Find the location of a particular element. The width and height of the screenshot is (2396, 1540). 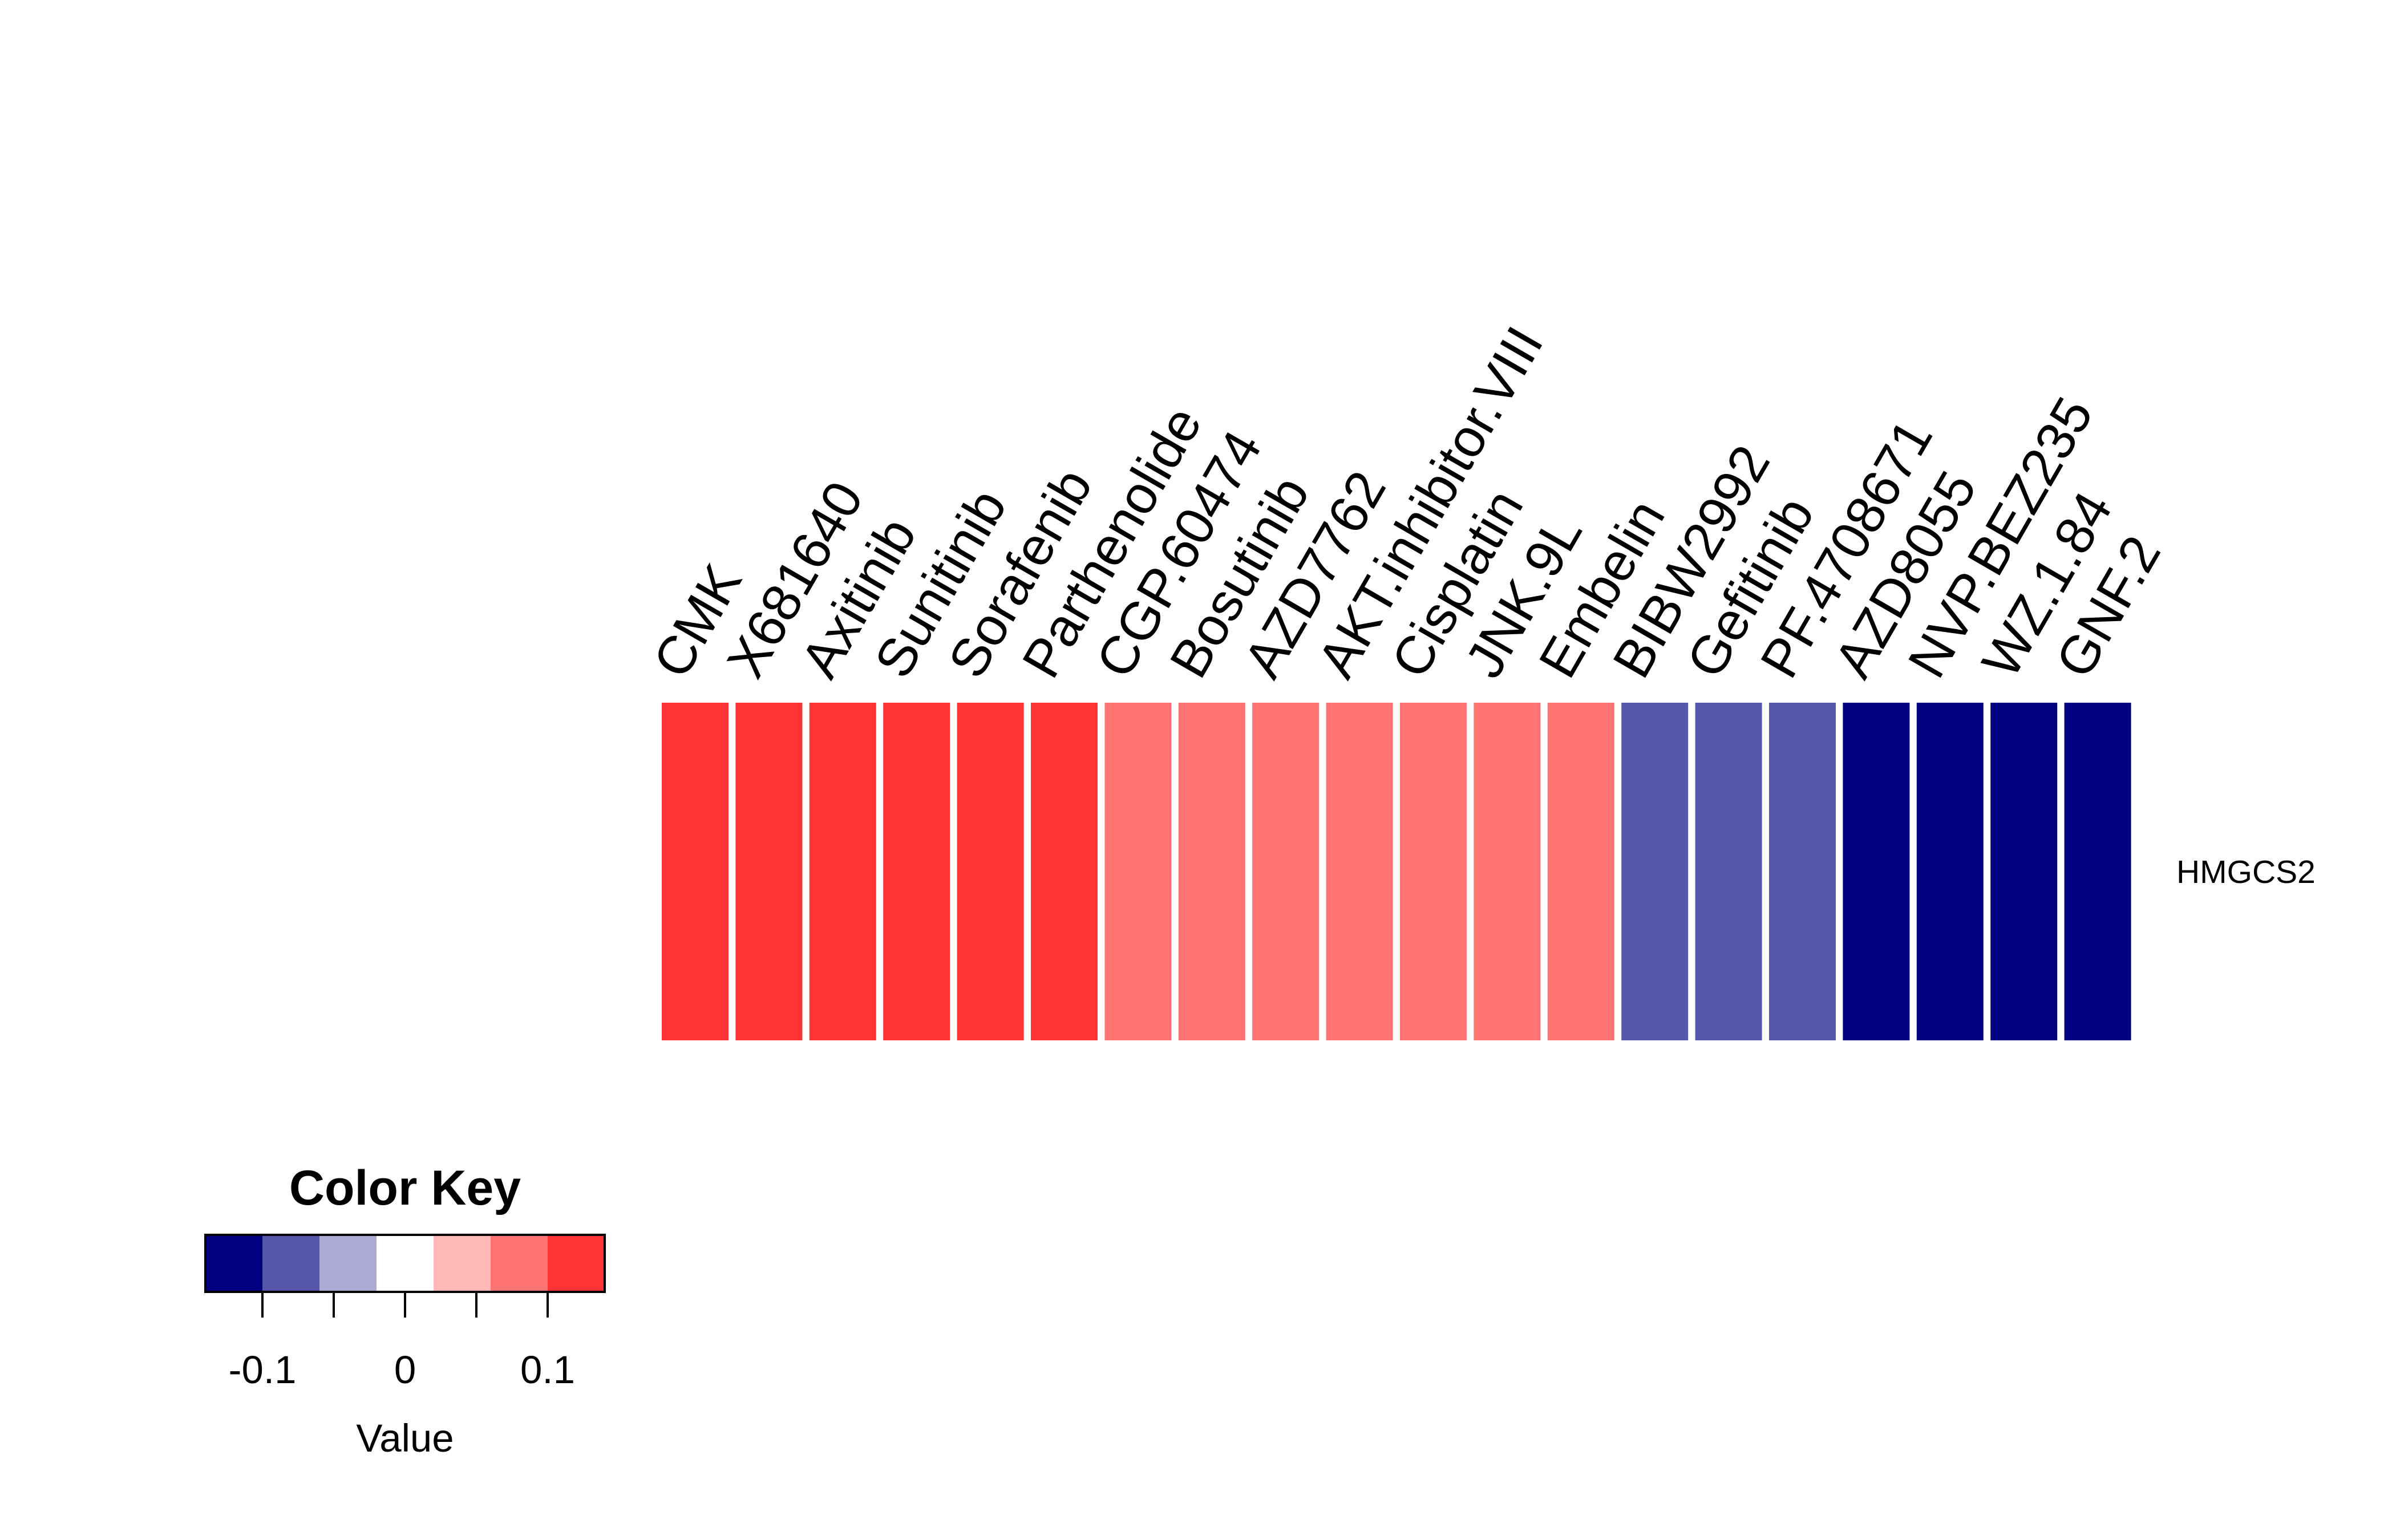

color-key-bins is located at coordinates (405, 1264).